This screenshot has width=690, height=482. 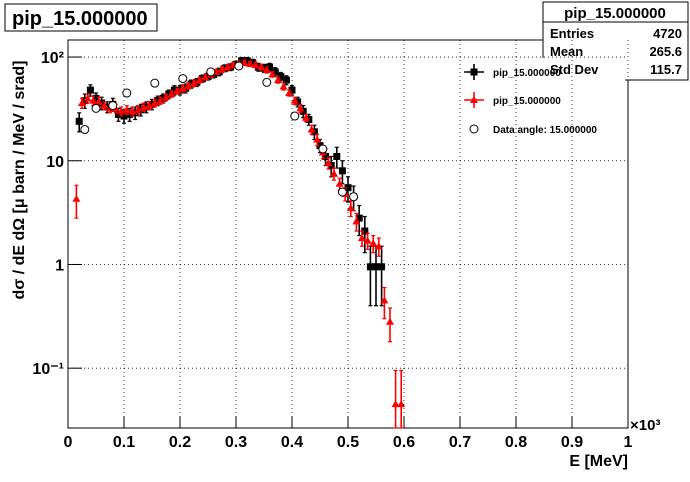 What do you see at coordinates (667, 33) in the screenshot?
I see `stats-value: 4720` at bounding box center [667, 33].